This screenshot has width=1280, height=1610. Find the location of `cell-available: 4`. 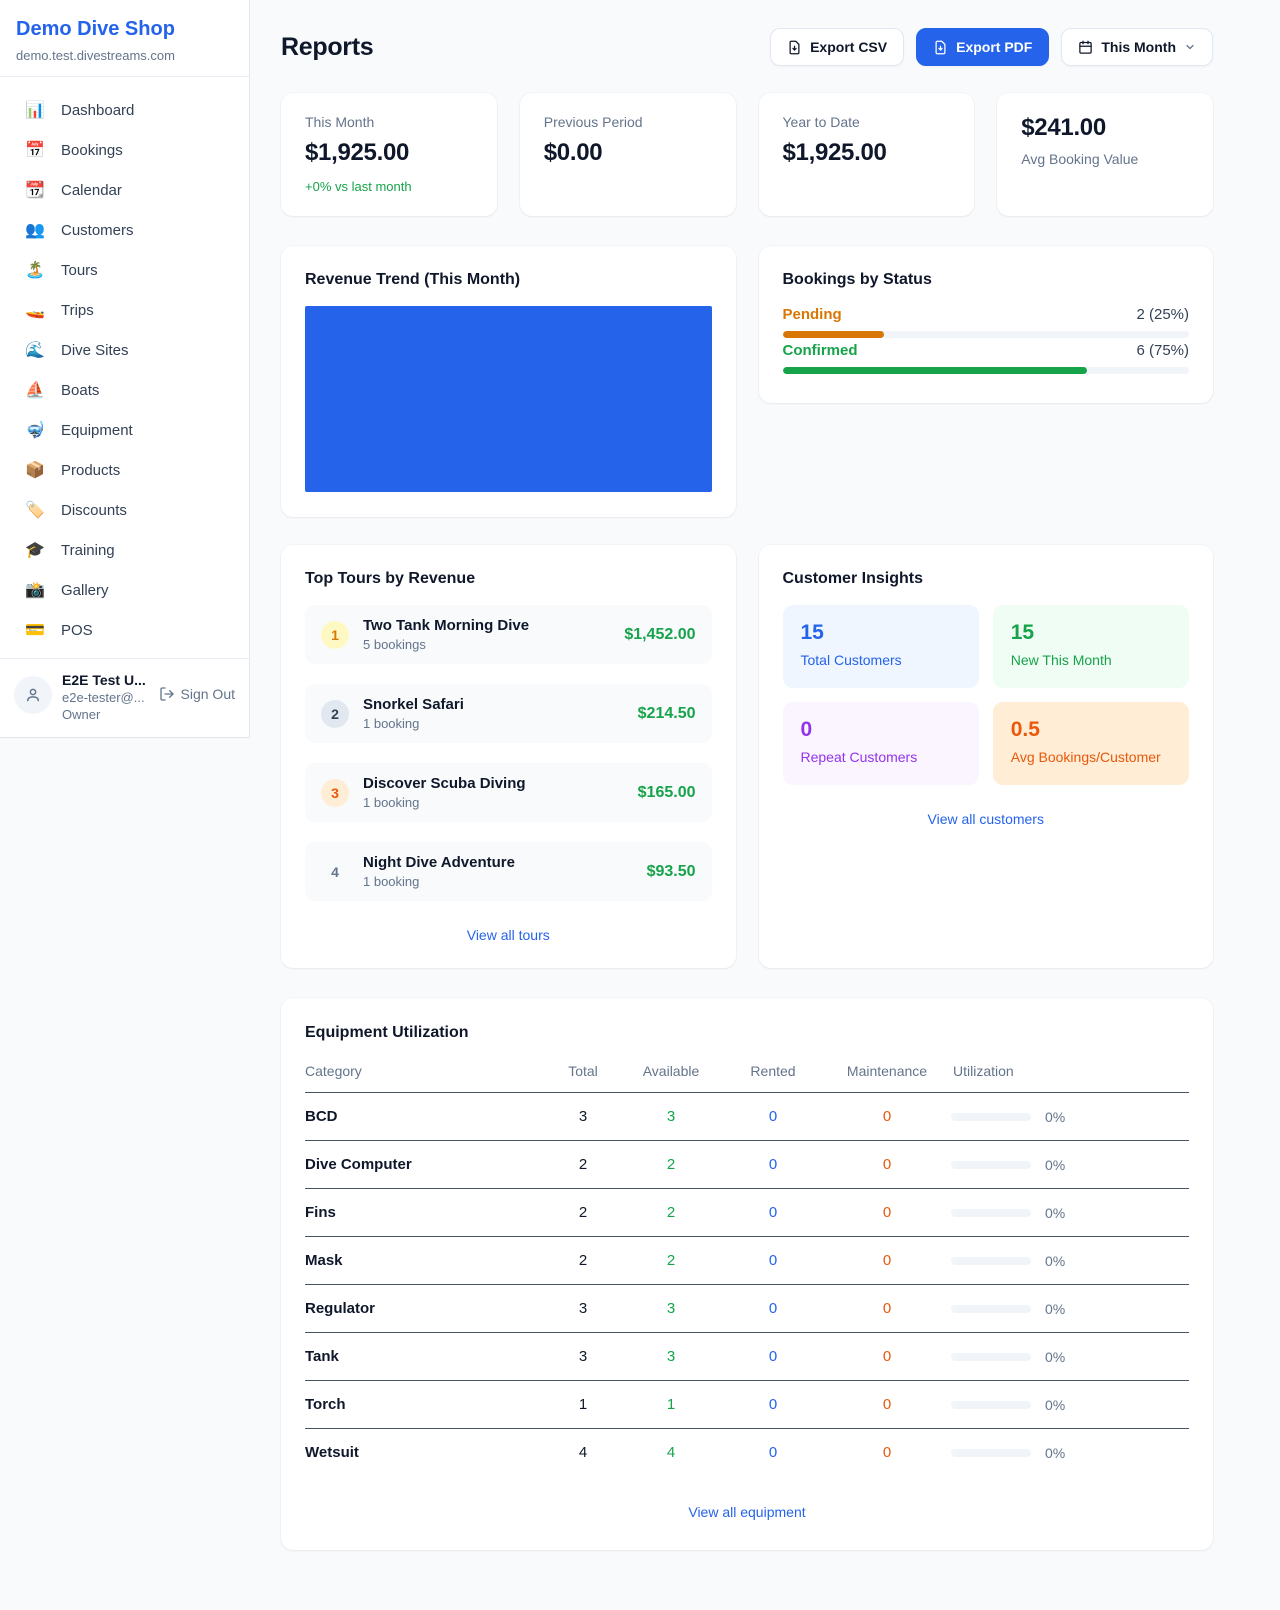

cell-available: 4 is located at coordinates (671, 1452).